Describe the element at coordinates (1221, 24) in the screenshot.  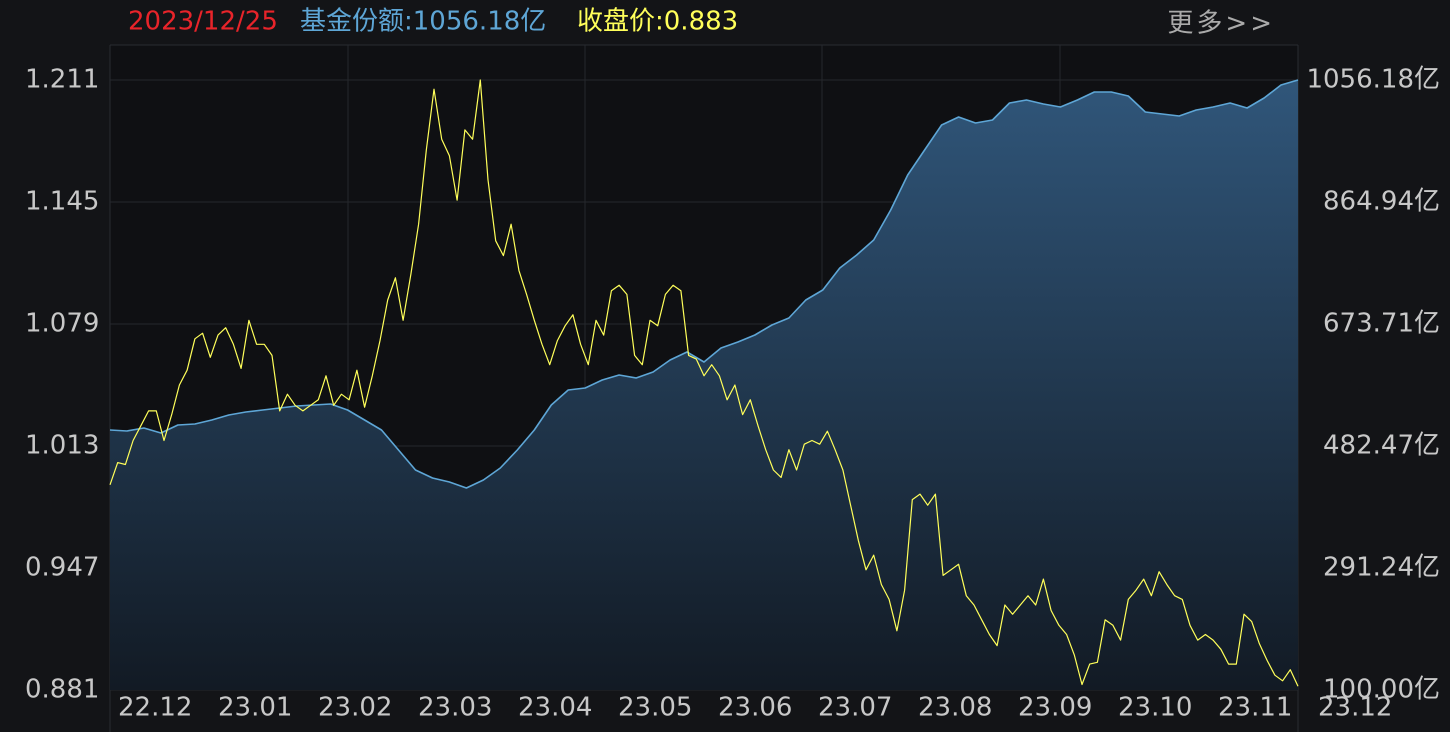
I see `more-link: 更多>>` at that location.